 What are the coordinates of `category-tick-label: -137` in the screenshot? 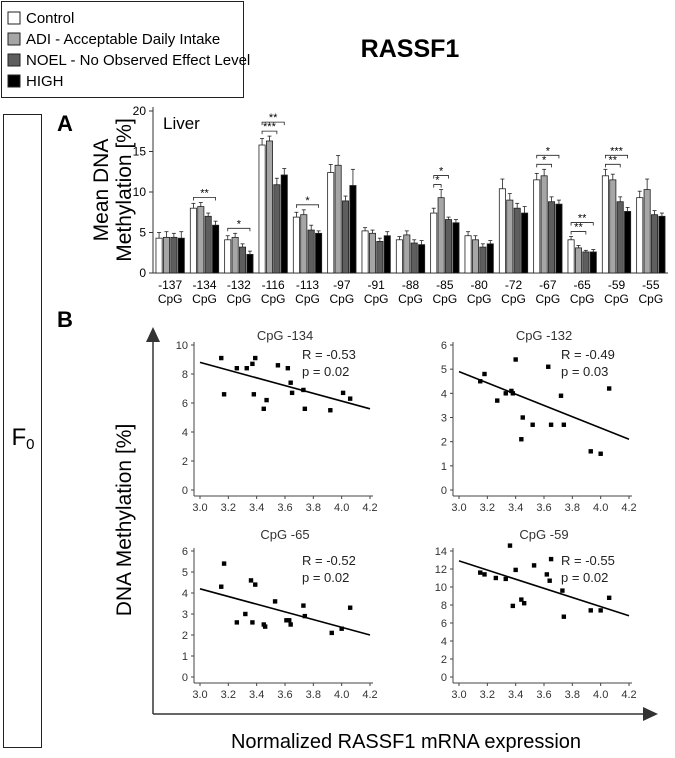 It's located at (170, 285).